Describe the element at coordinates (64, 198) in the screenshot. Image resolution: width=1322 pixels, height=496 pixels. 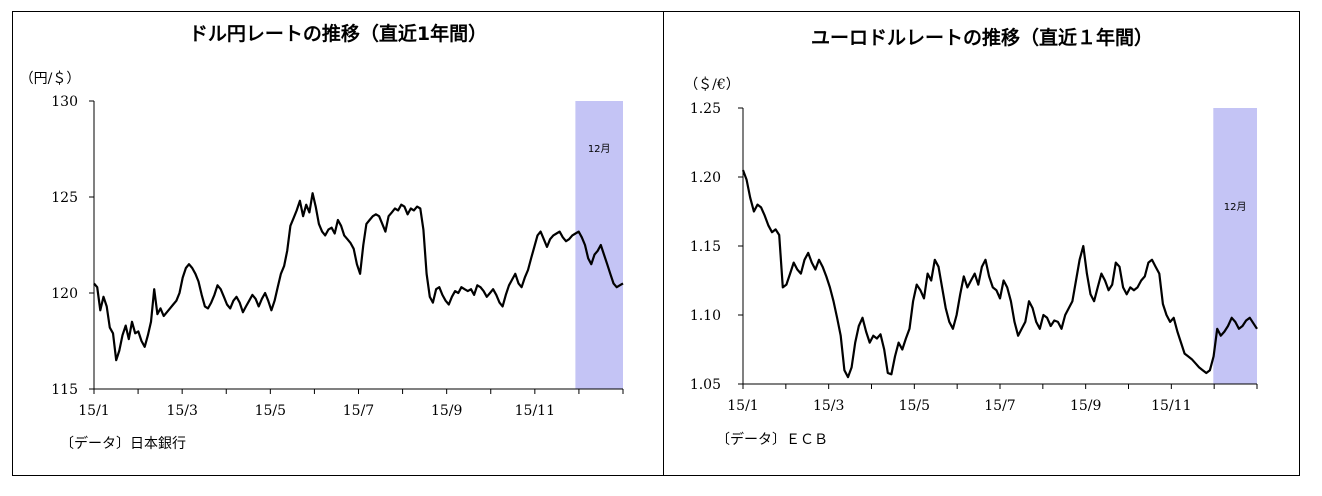
I see `y-tick-label: 125` at that location.